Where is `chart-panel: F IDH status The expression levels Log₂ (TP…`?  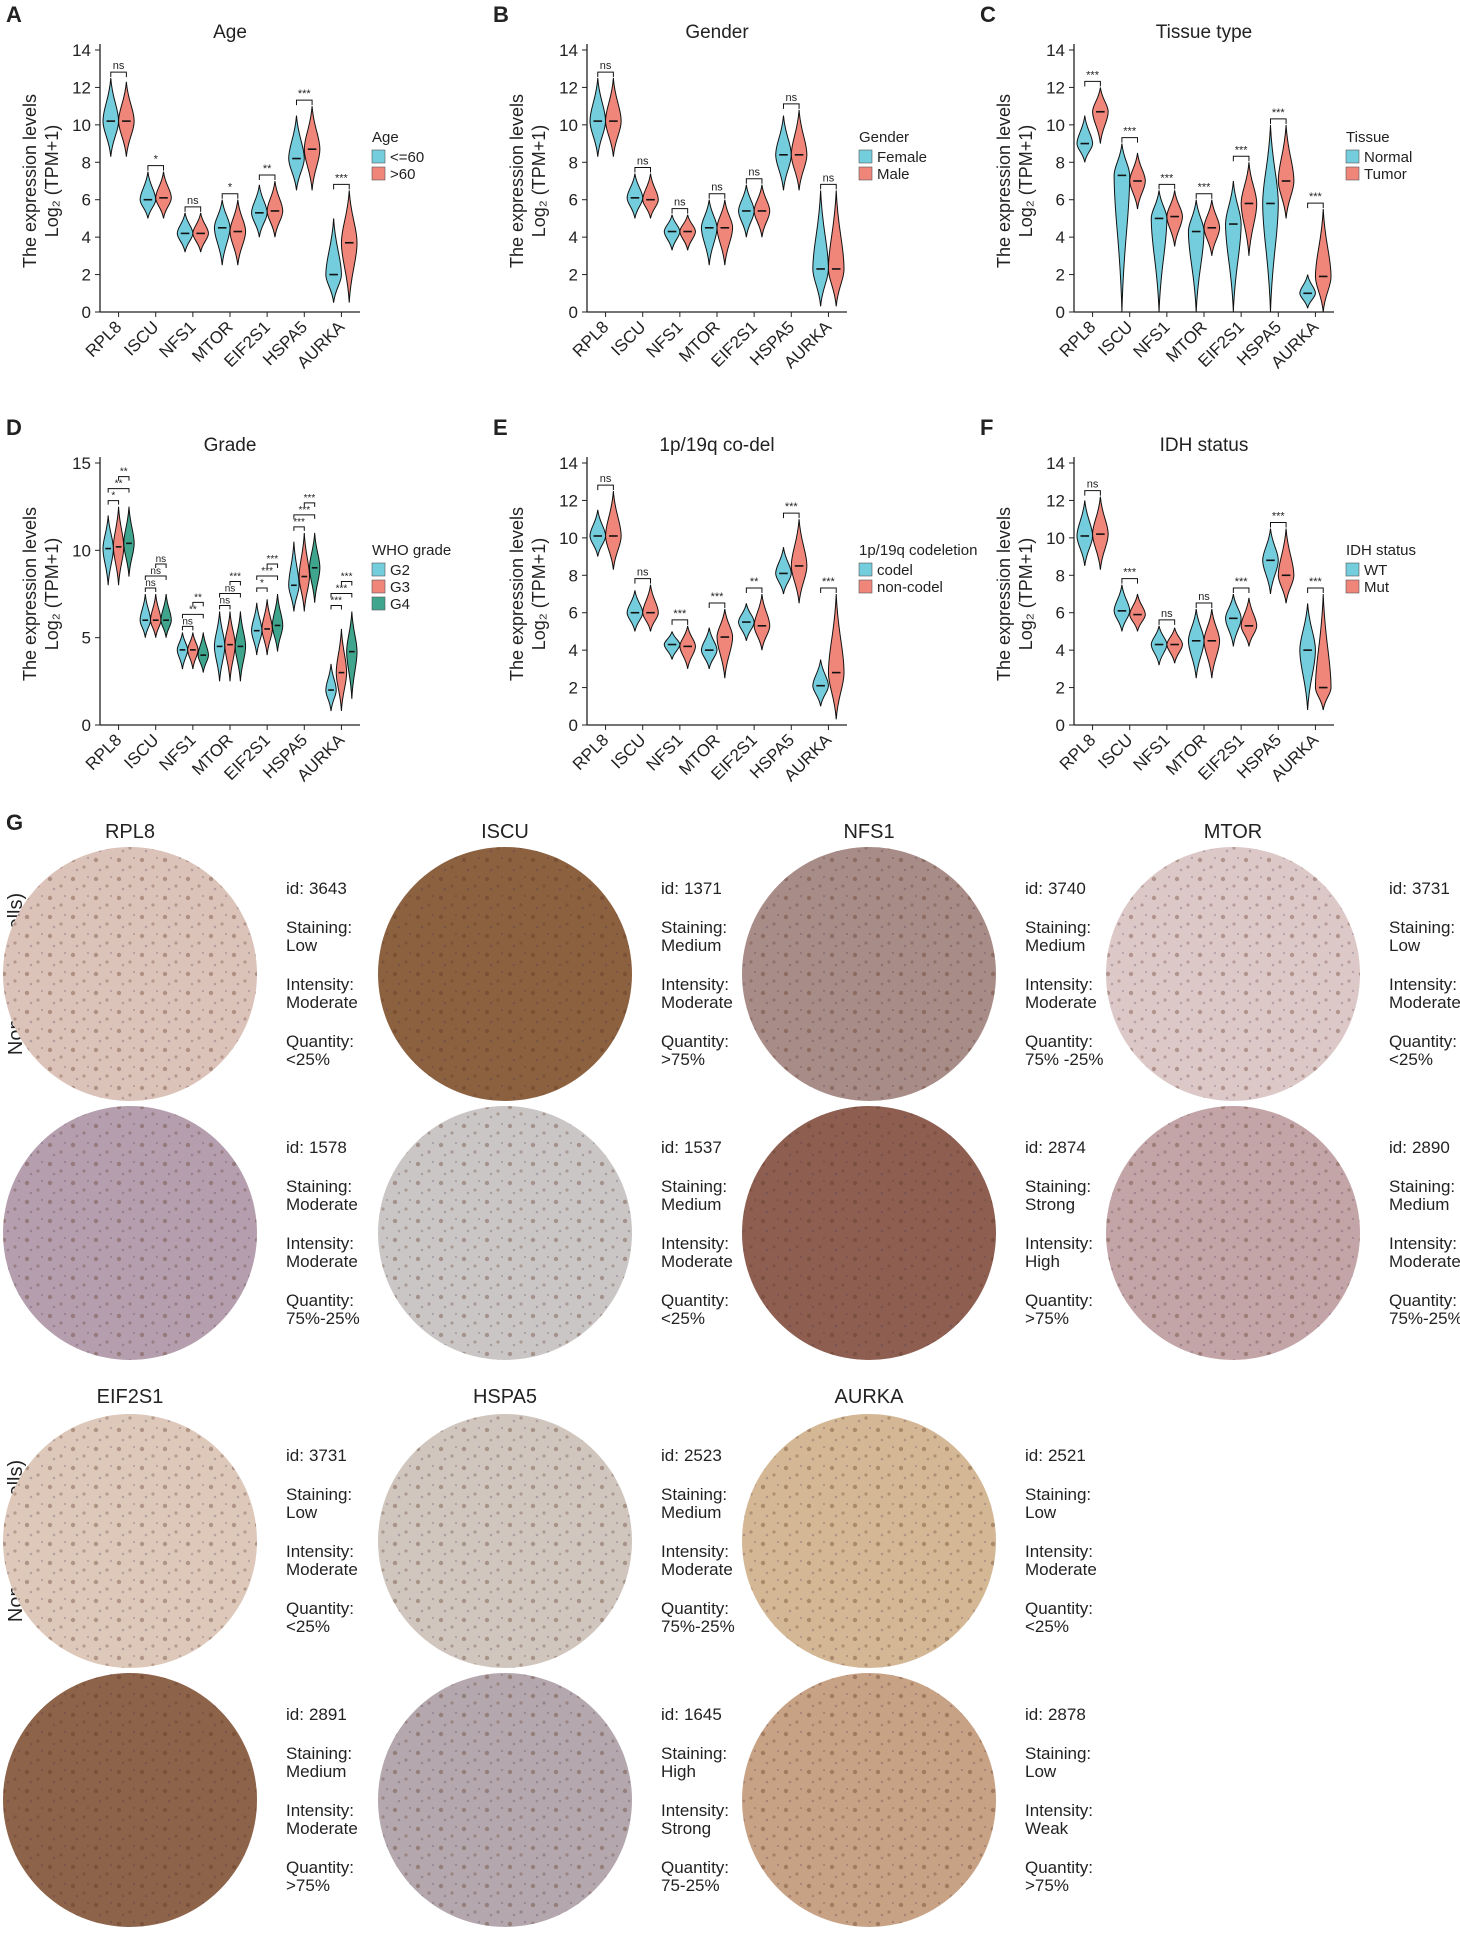
chart-panel: F IDH status The expression levels Log₂ (TP… is located at coordinates (1198, 600).